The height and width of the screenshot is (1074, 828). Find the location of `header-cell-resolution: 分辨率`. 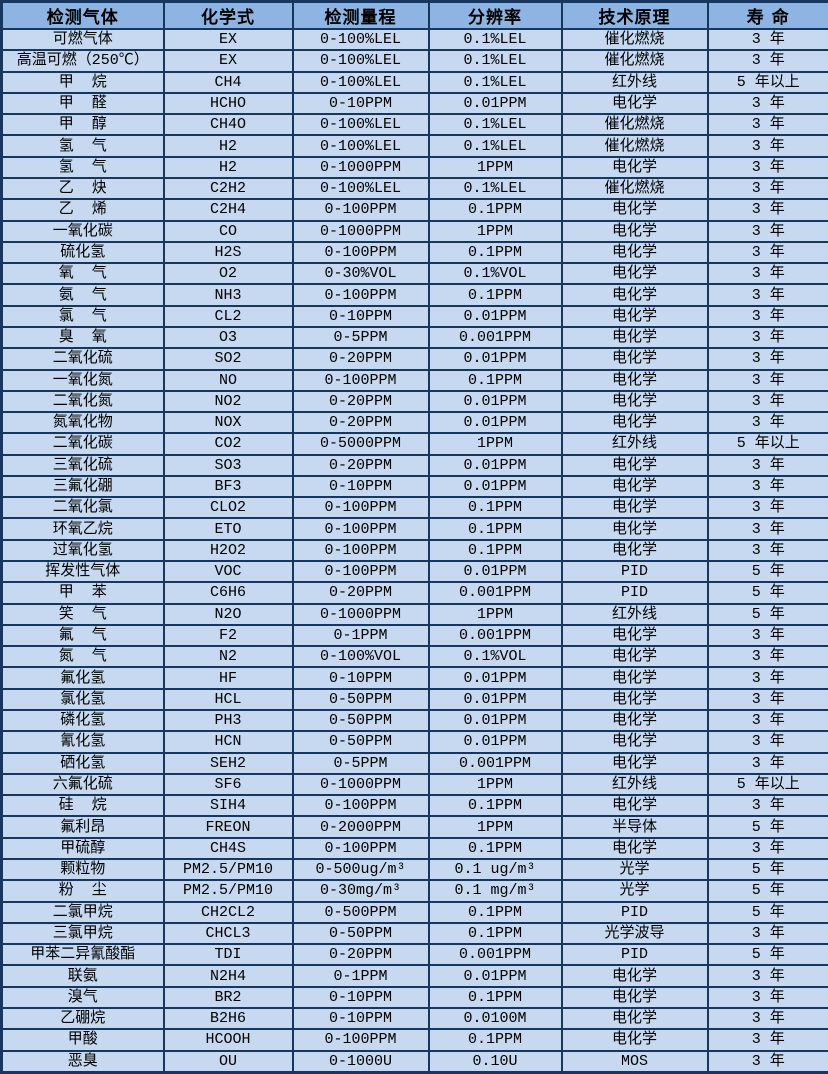

header-cell-resolution: 分辨率 is located at coordinates (495, 15).